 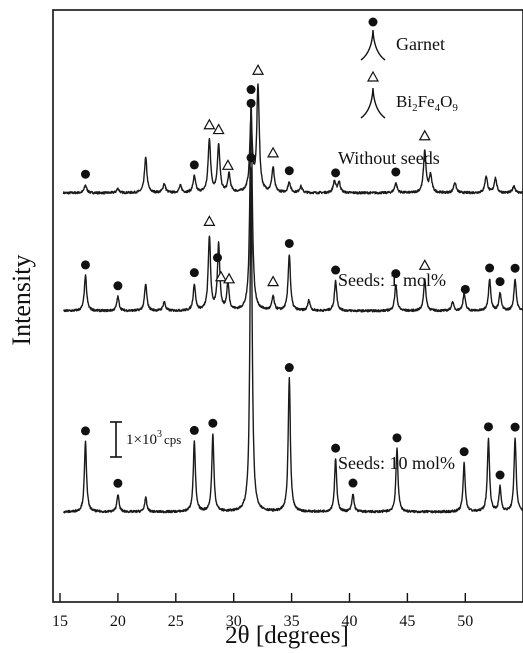 I want to click on series-label-without-seeds: Without seeds, so click(x=389, y=158).